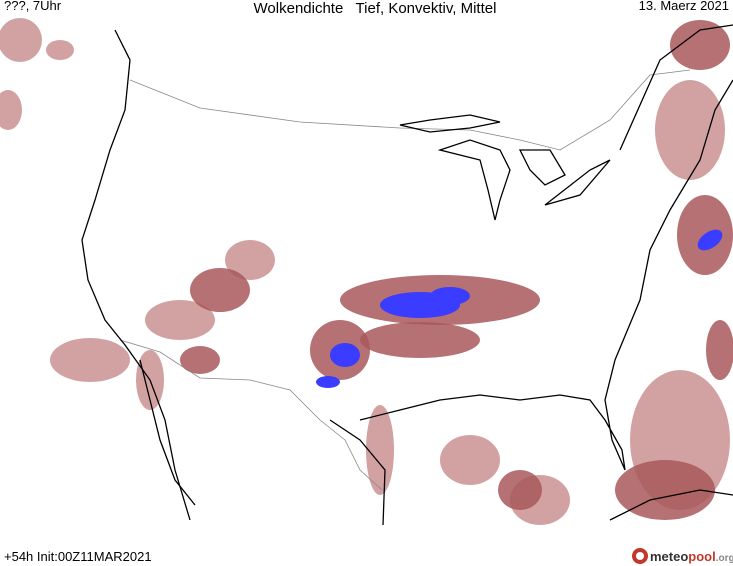 Image resolution: width=733 pixels, height=566 pixels. I want to click on init-info: +54h Init:00Z11MAR2021, so click(78, 556).